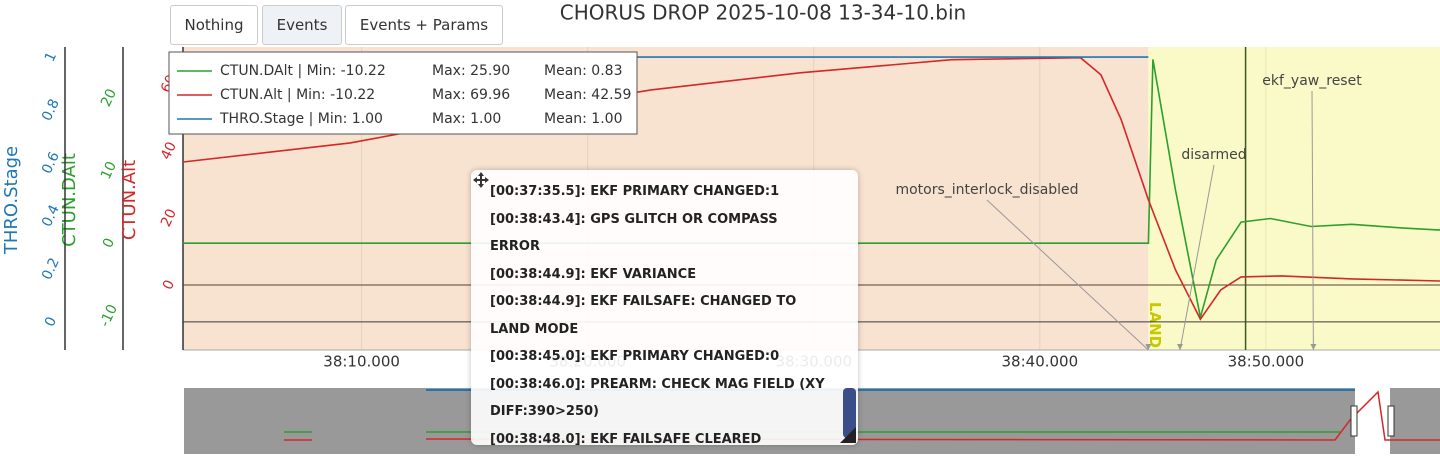 This screenshot has width=1440, height=463. Describe the element at coordinates (763, 13) in the screenshot. I see `chart-title: CHORUS DROP 2025-10-08 13-34-10.bin` at that location.